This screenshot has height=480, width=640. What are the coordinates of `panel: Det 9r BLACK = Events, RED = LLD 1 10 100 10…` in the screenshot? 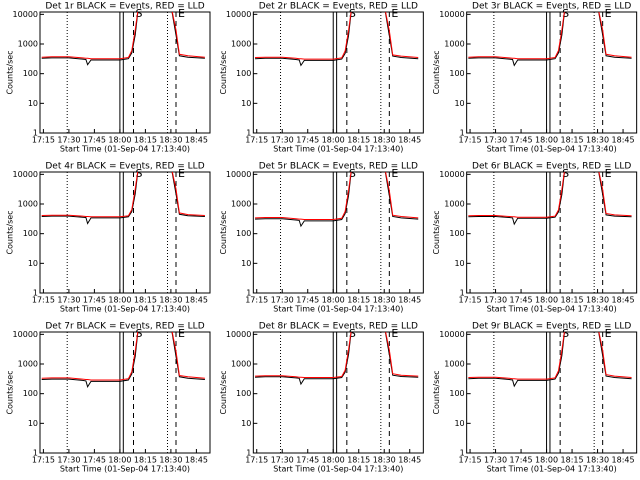 It's located at (535, 398).